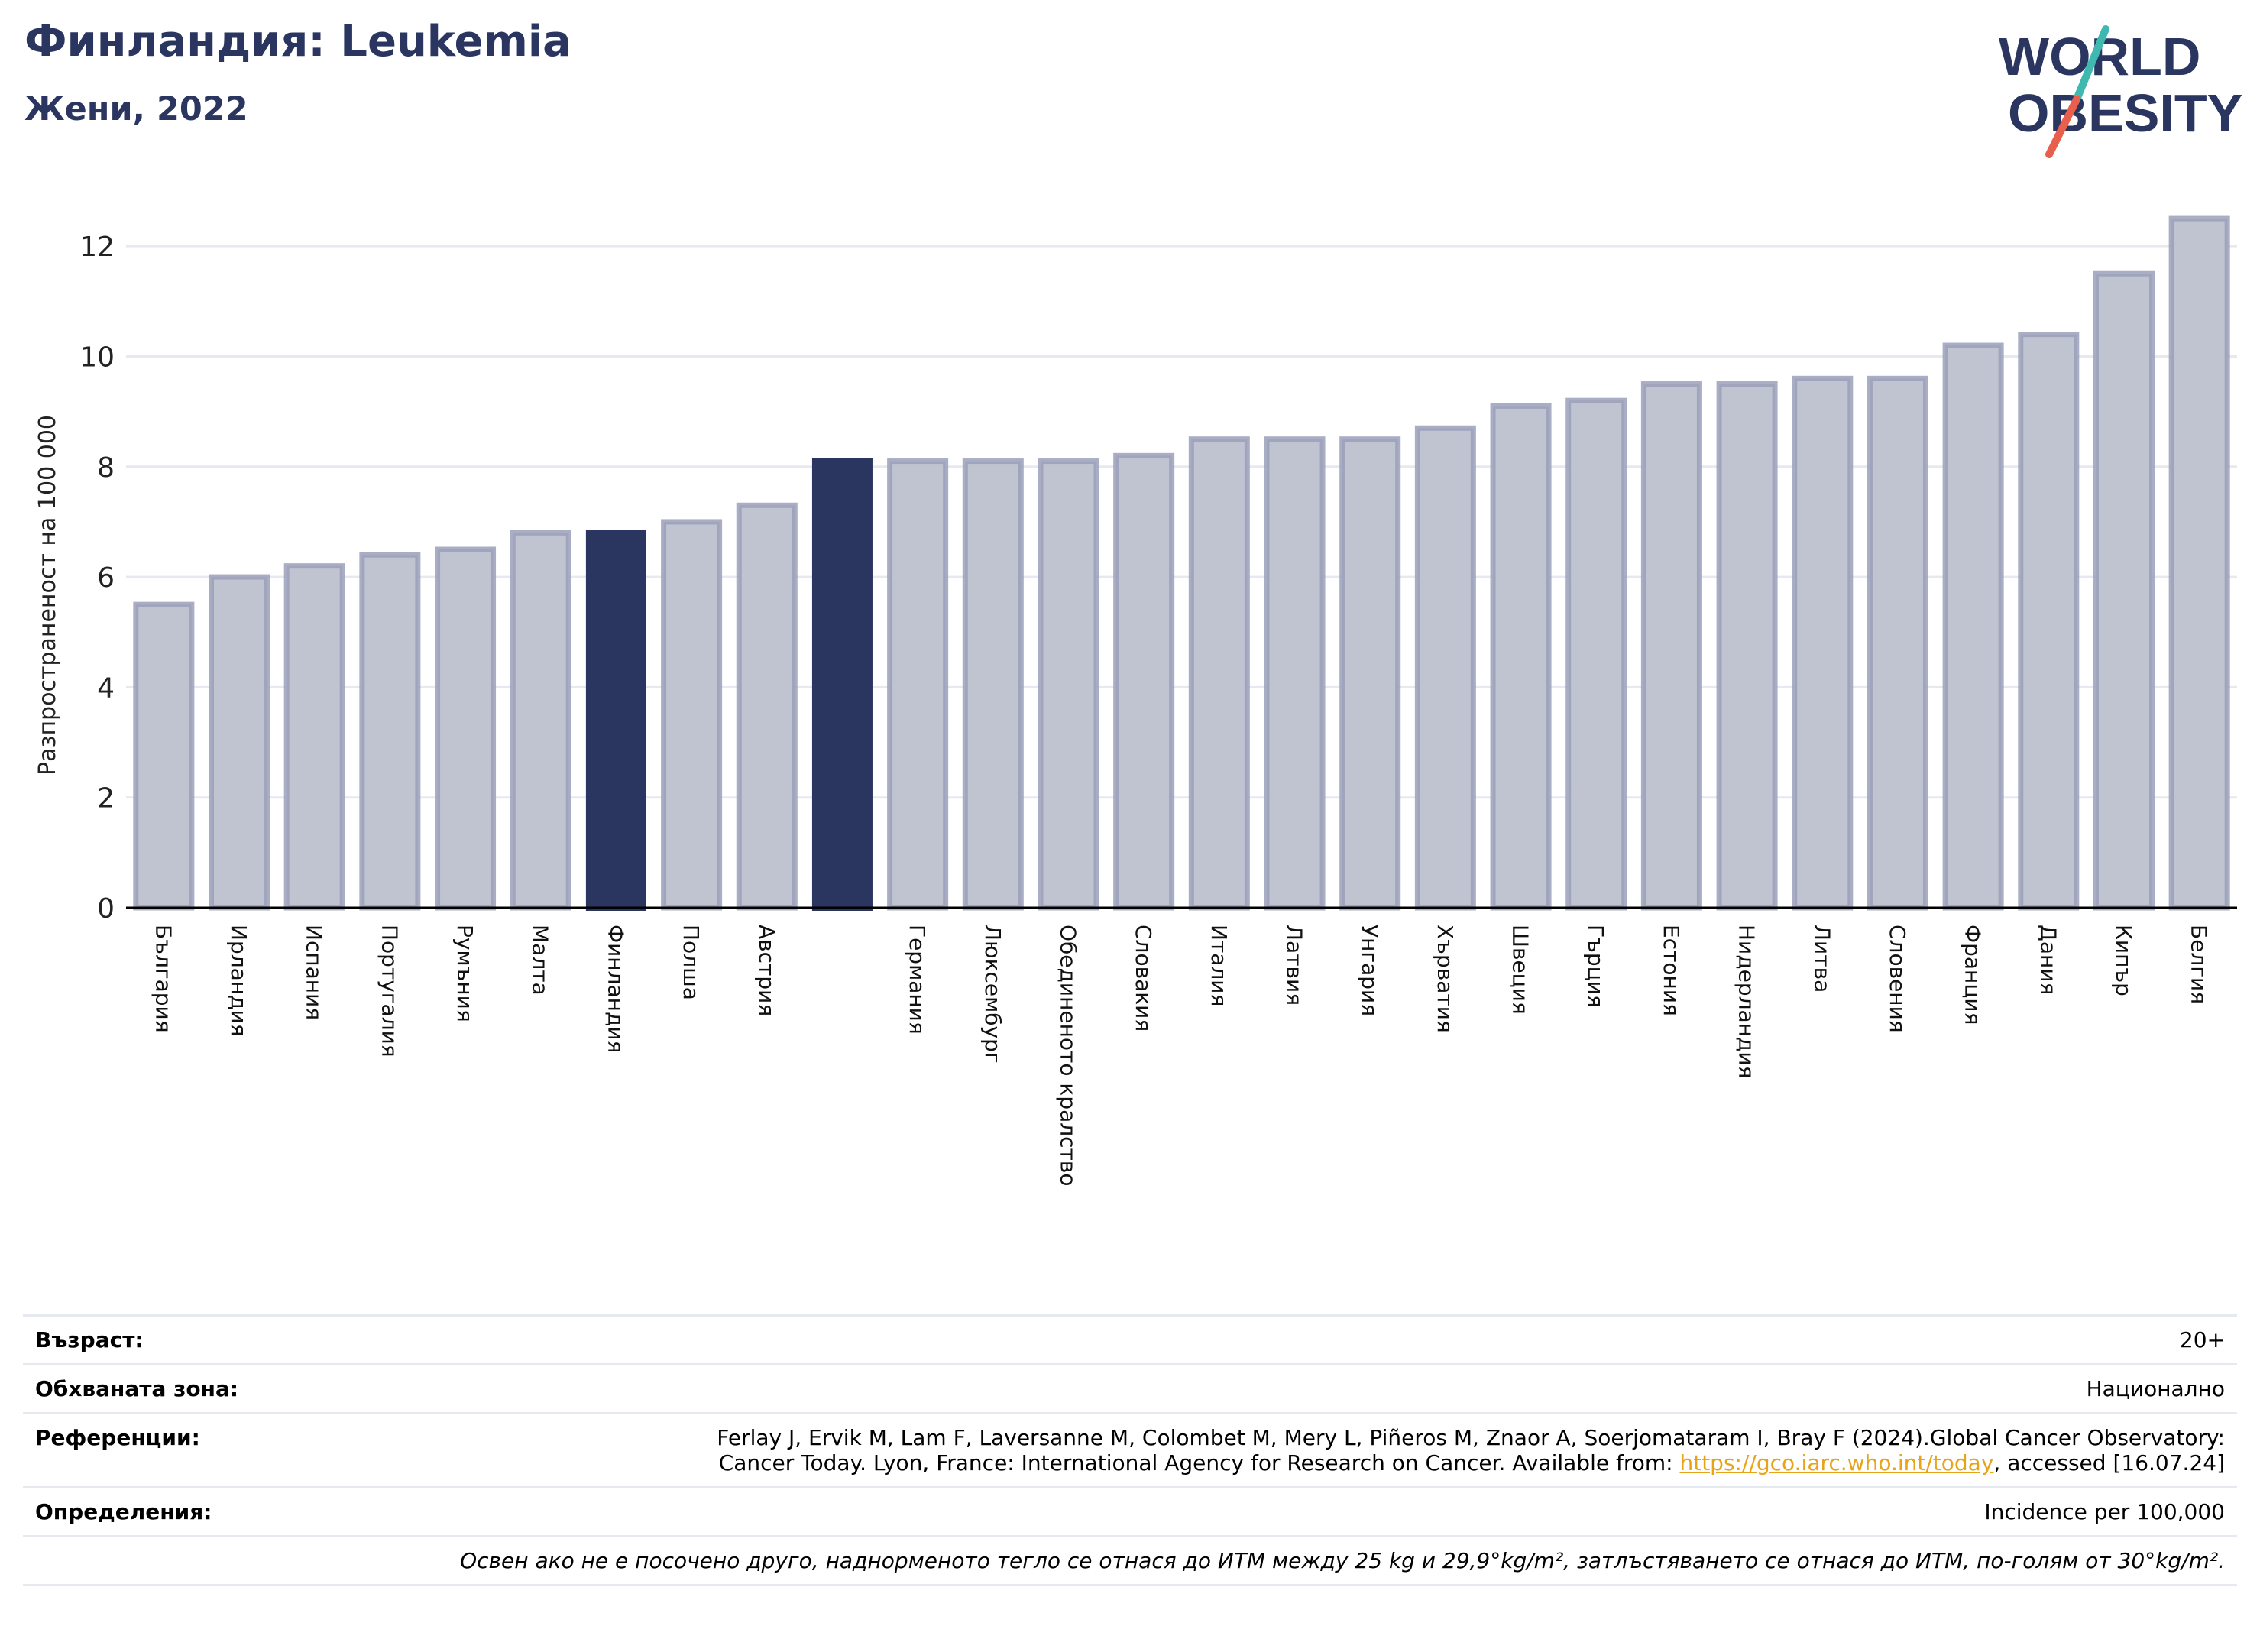  I want to click on logo-slash-teal, so click(2091, 64).